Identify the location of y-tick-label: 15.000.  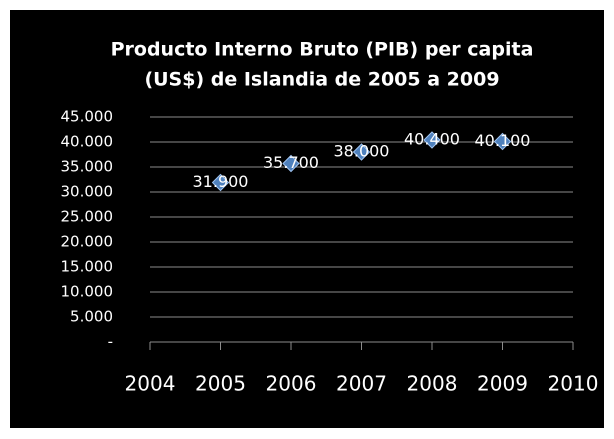
(87, 267).